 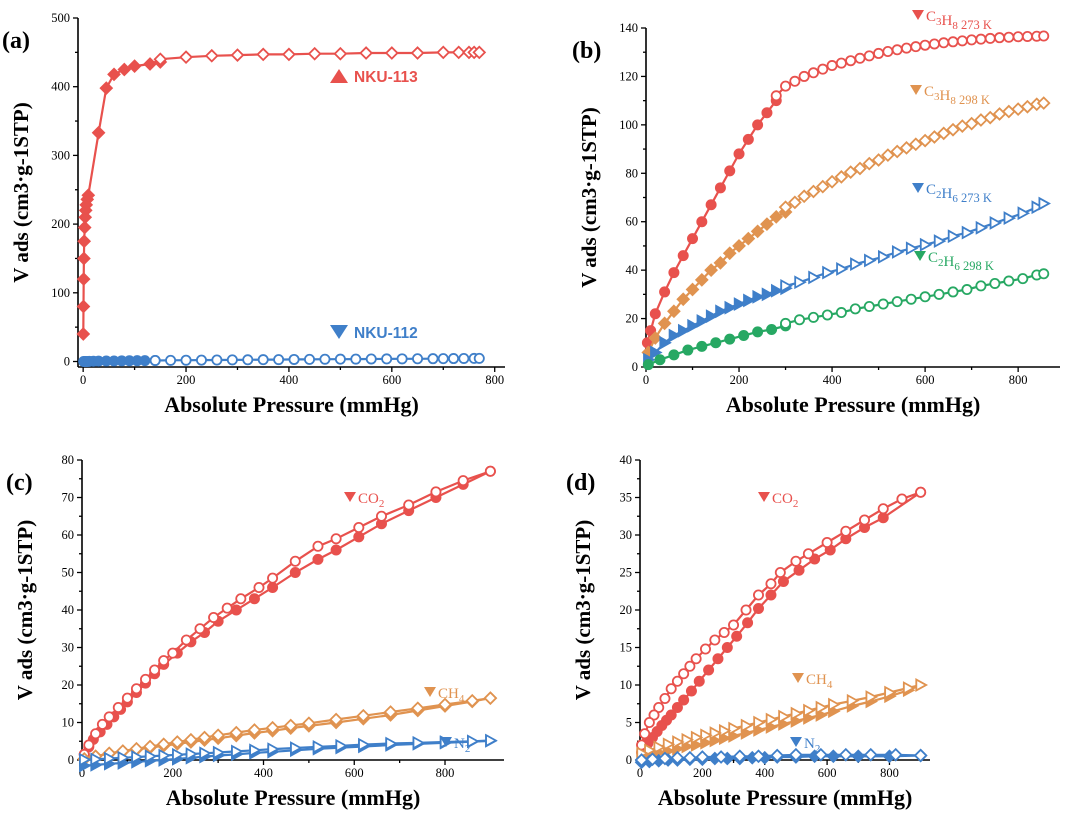 I want to click on y-tick-label: 100, so click(x=628, y=125).